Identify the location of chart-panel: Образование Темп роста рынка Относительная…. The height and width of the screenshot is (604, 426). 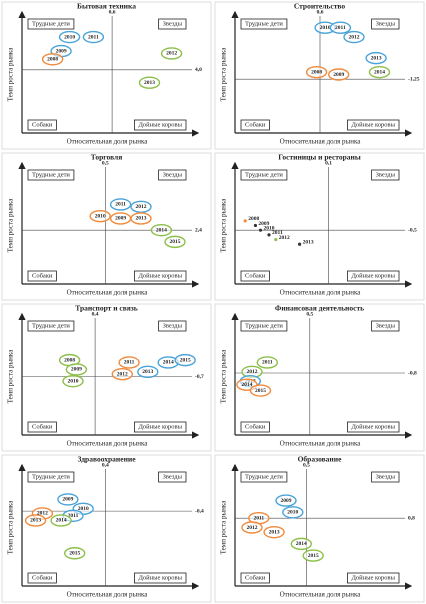
(319, 528).